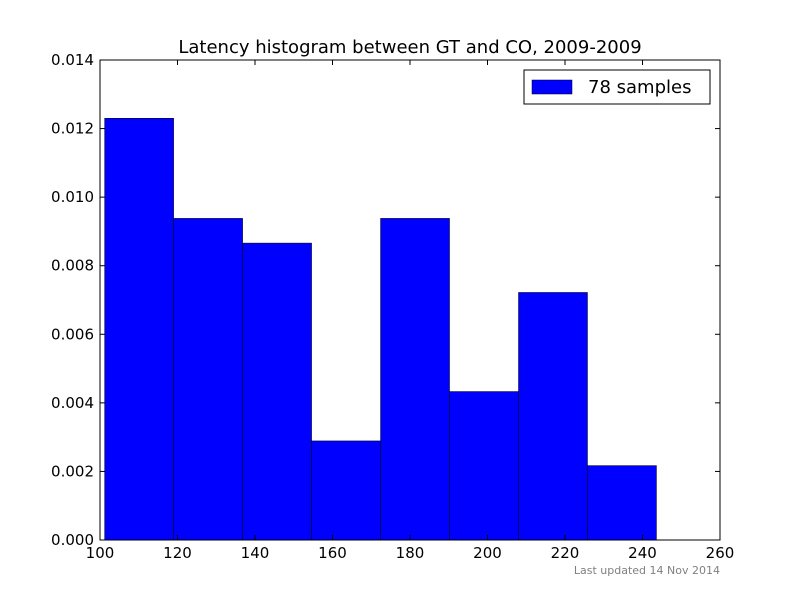  I want to click on y-tick-label: 0.014, so click(72, 60).